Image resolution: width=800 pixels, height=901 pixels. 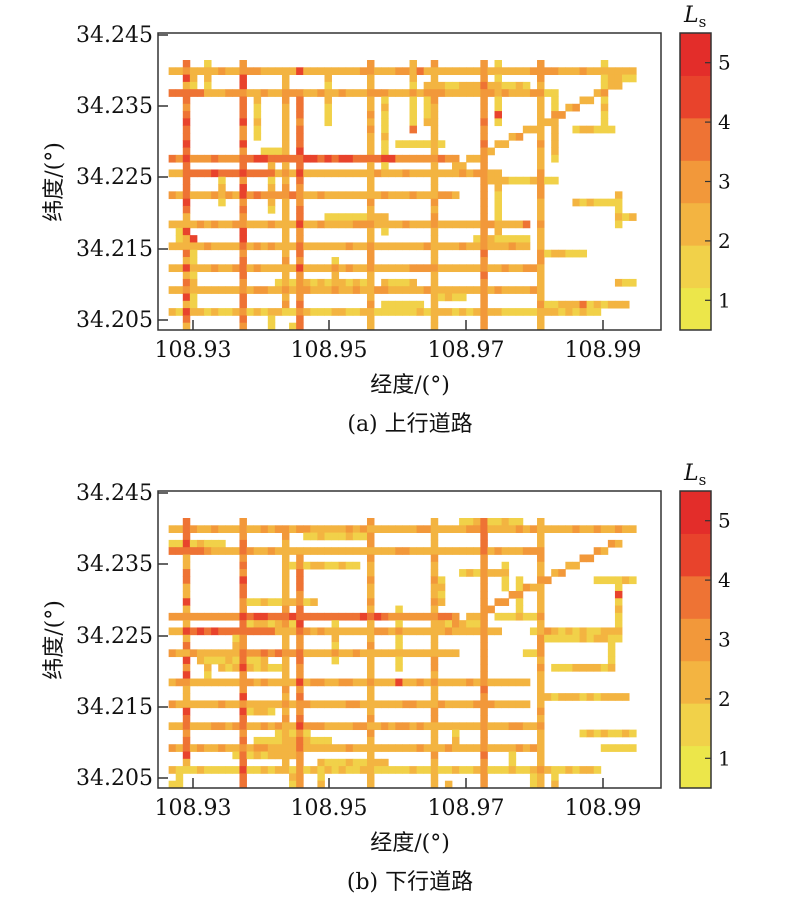 What do you see at coordinates (410, 385) in the screenshot?
I see `x-axis-title: 经度/(°)` at bounding box center [410, 385].